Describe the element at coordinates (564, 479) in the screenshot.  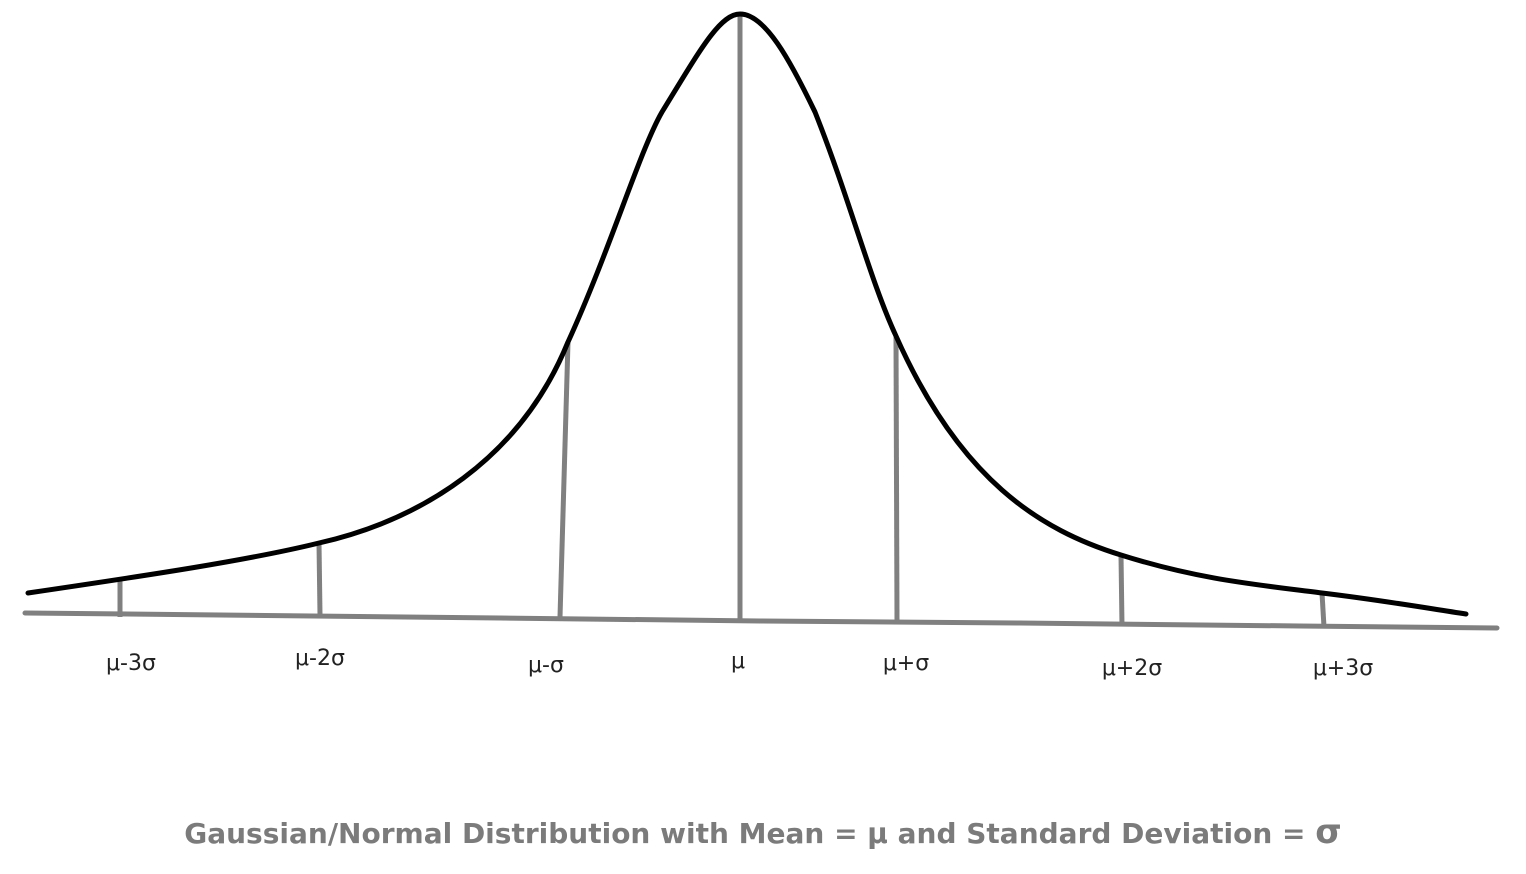
I see `marker-line-mu-minus-sigma` at that location.